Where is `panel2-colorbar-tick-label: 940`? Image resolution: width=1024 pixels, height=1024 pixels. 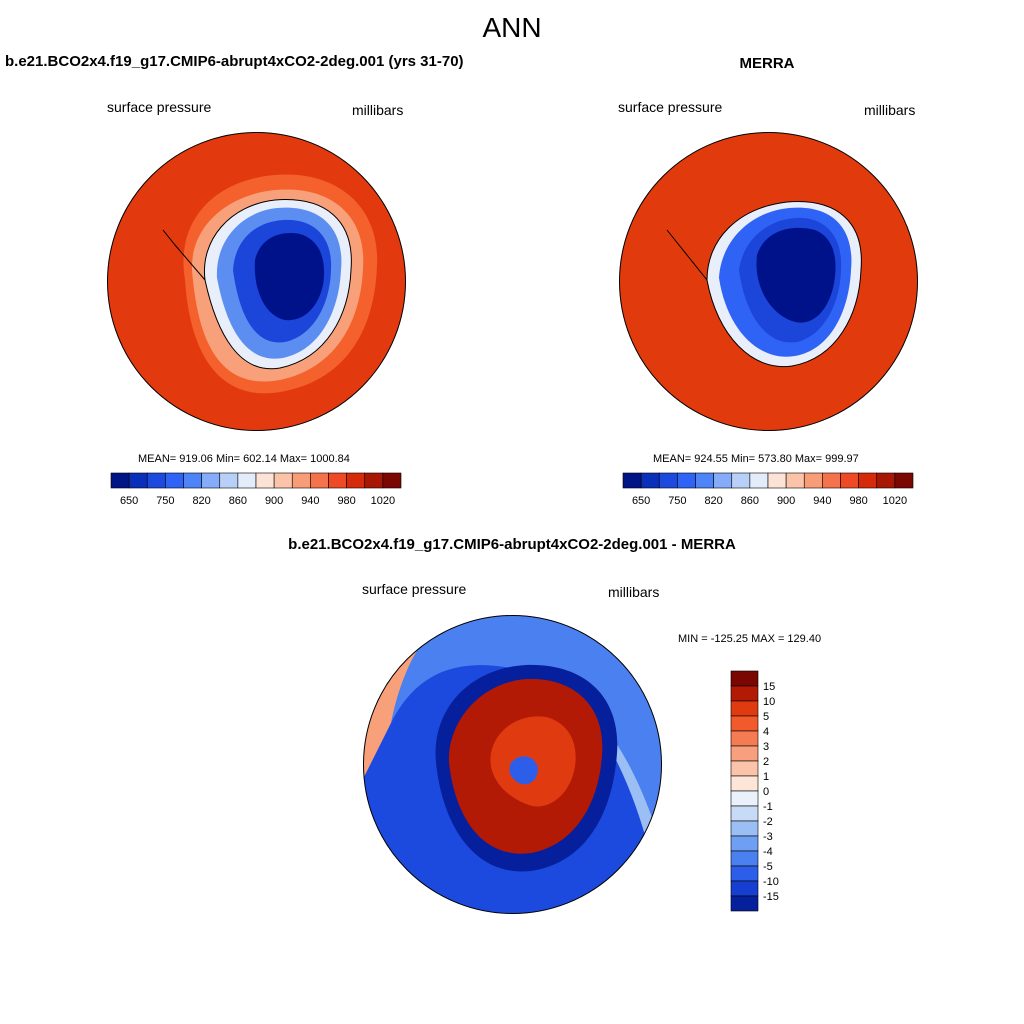
panel2-colorbar-tick-label: 940 is located at coordinates (822, 501).